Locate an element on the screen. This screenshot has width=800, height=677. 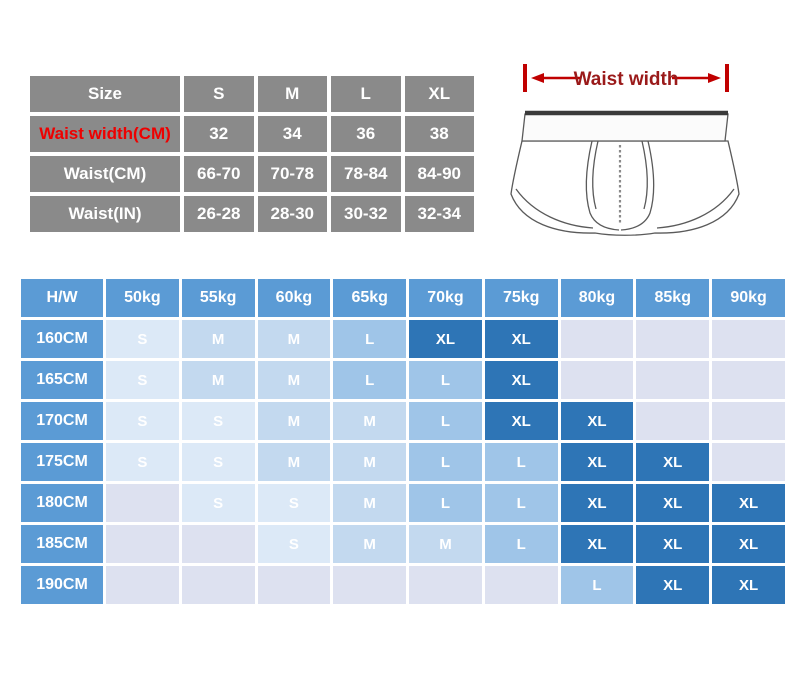
weight-header-cell: 80kg is located at coordinates (597, 298).